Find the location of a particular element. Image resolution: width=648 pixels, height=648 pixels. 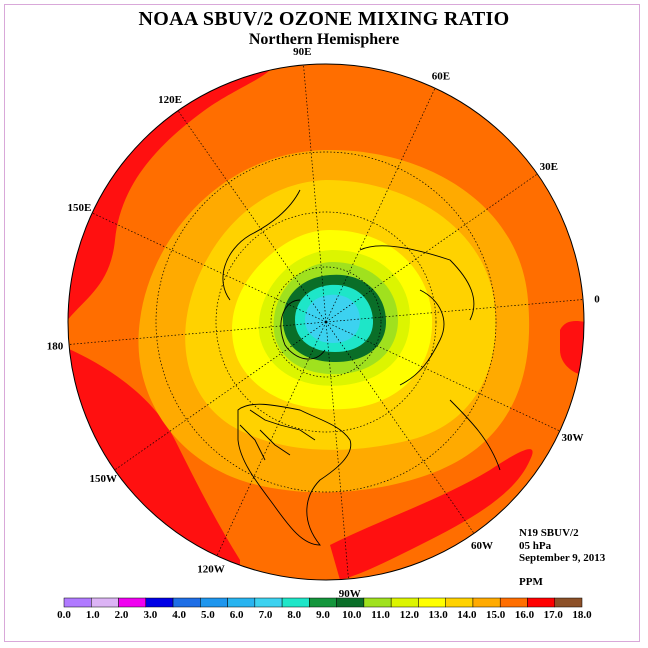

colorbar-tick-label: 1.0 is located at coordinates (93, 615).